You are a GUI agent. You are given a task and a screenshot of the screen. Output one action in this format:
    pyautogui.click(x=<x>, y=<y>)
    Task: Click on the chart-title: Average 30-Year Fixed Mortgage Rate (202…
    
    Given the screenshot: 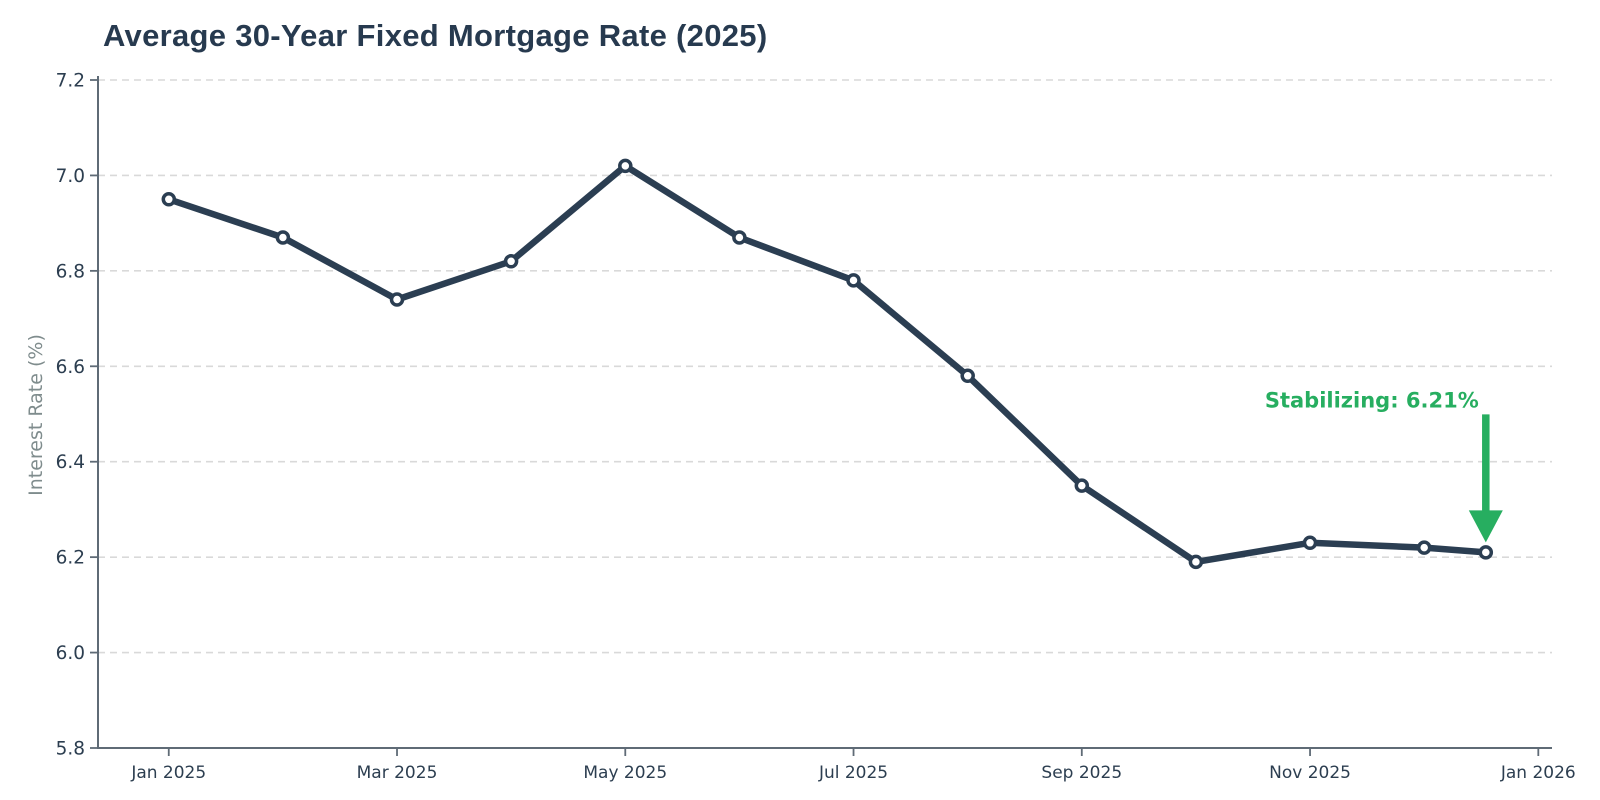 What is the action you would take?
    pyautogui.click(x=435, y=35)
    